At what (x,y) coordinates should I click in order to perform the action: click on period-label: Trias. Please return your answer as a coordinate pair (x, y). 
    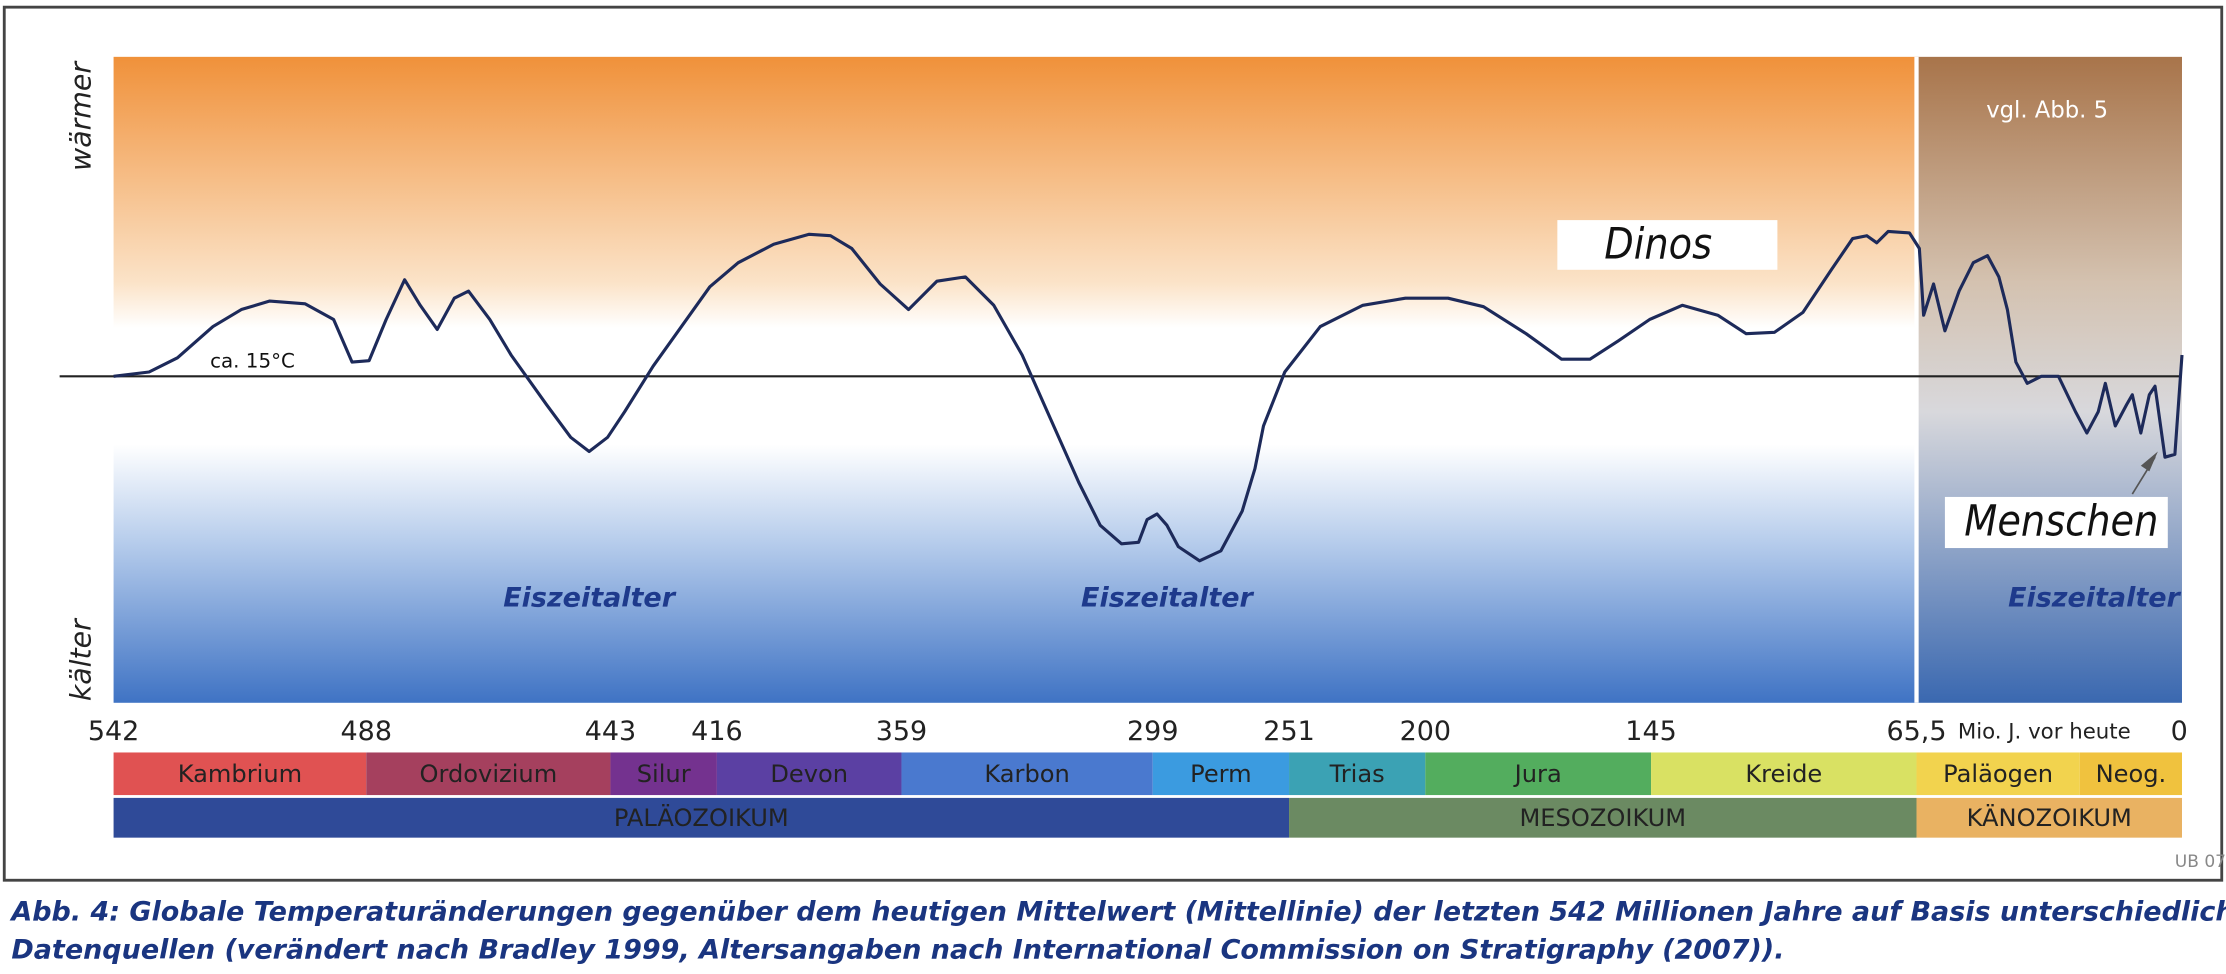
    Looking at the image, I should click on (1357, 774).